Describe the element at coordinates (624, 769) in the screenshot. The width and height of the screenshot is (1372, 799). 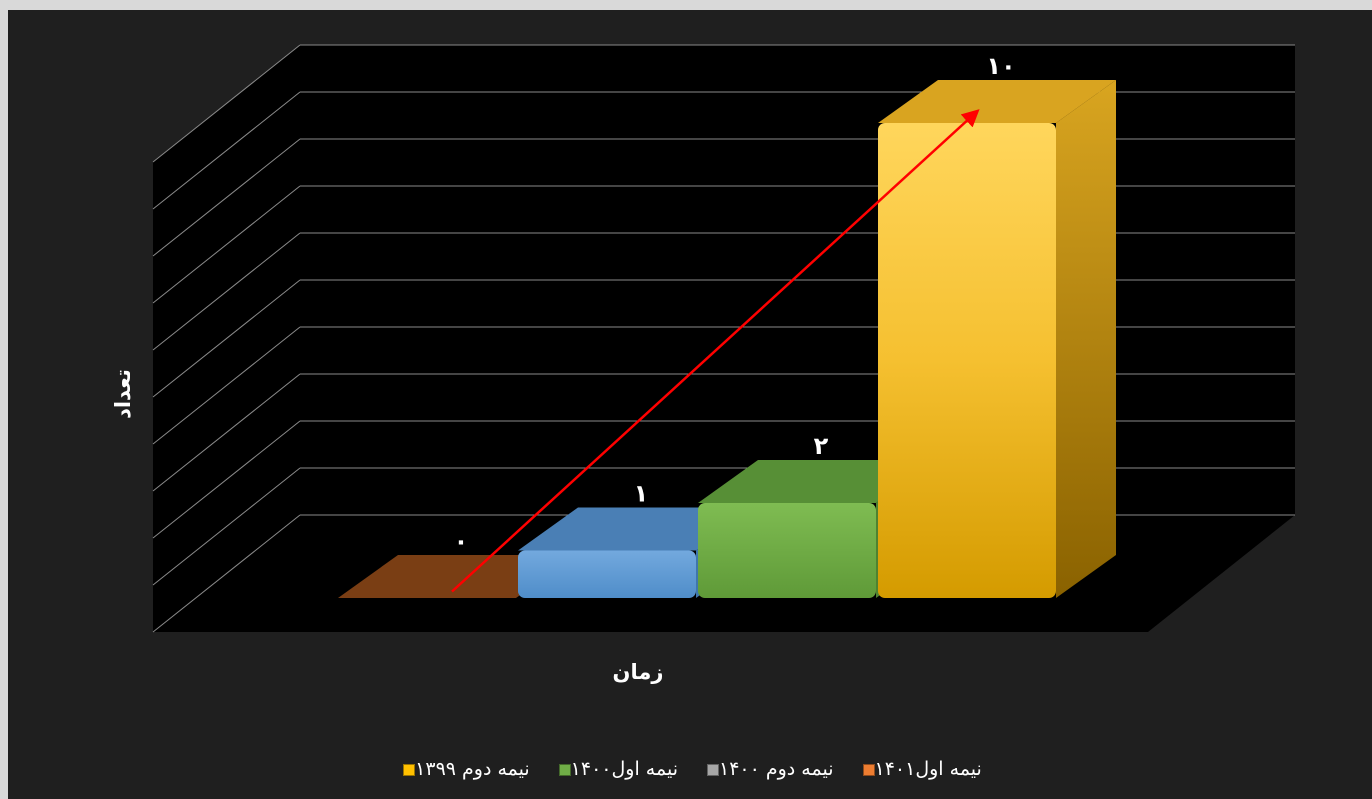
I see `legend-label: نیمه اول۱۴۰۰` at that location.